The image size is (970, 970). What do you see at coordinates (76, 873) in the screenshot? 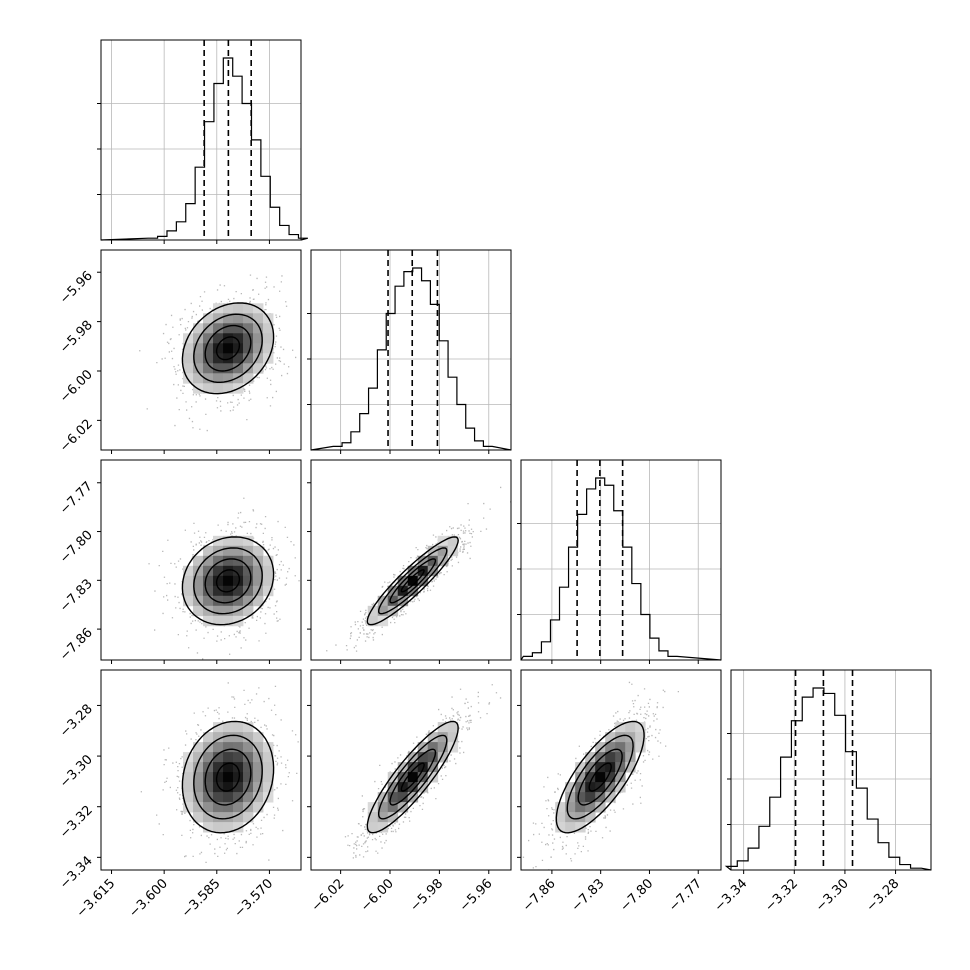
I see `y-tick-label-3-0: −3.34` at bounding box center [76, 873].